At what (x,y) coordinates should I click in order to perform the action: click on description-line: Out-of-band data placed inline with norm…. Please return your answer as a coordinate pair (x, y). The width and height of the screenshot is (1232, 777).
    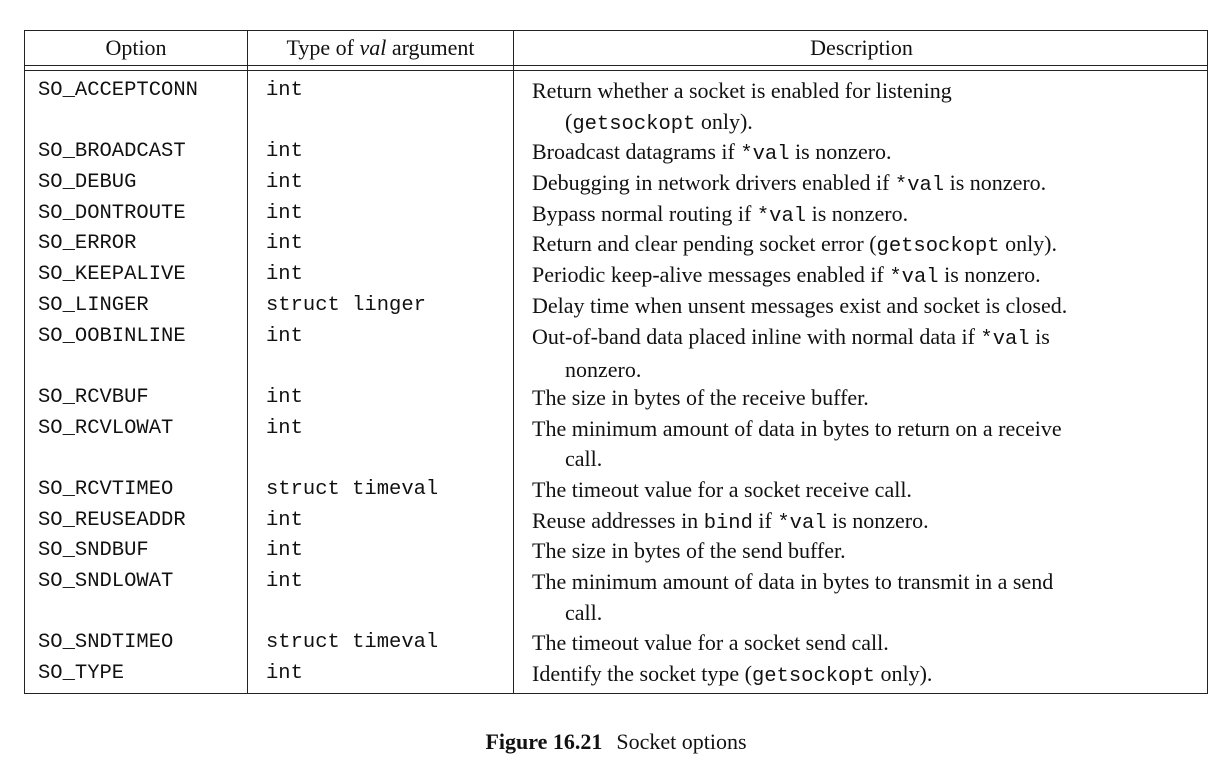
    Looking at the image, I should click on (791, 337).